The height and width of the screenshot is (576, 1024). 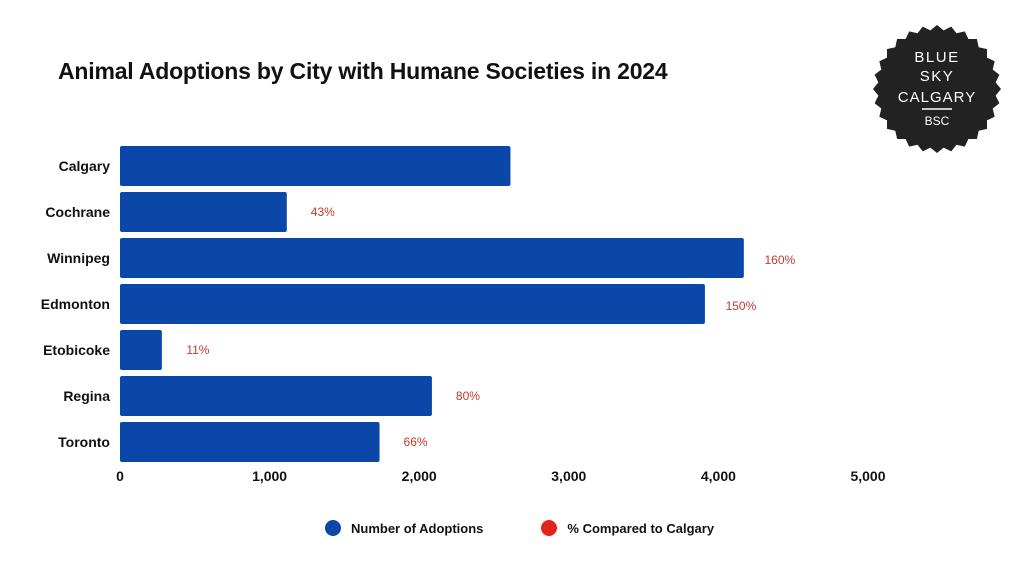 I want to click on category-label-etobicoke: Etobicoke, so click(x=76, y=350).